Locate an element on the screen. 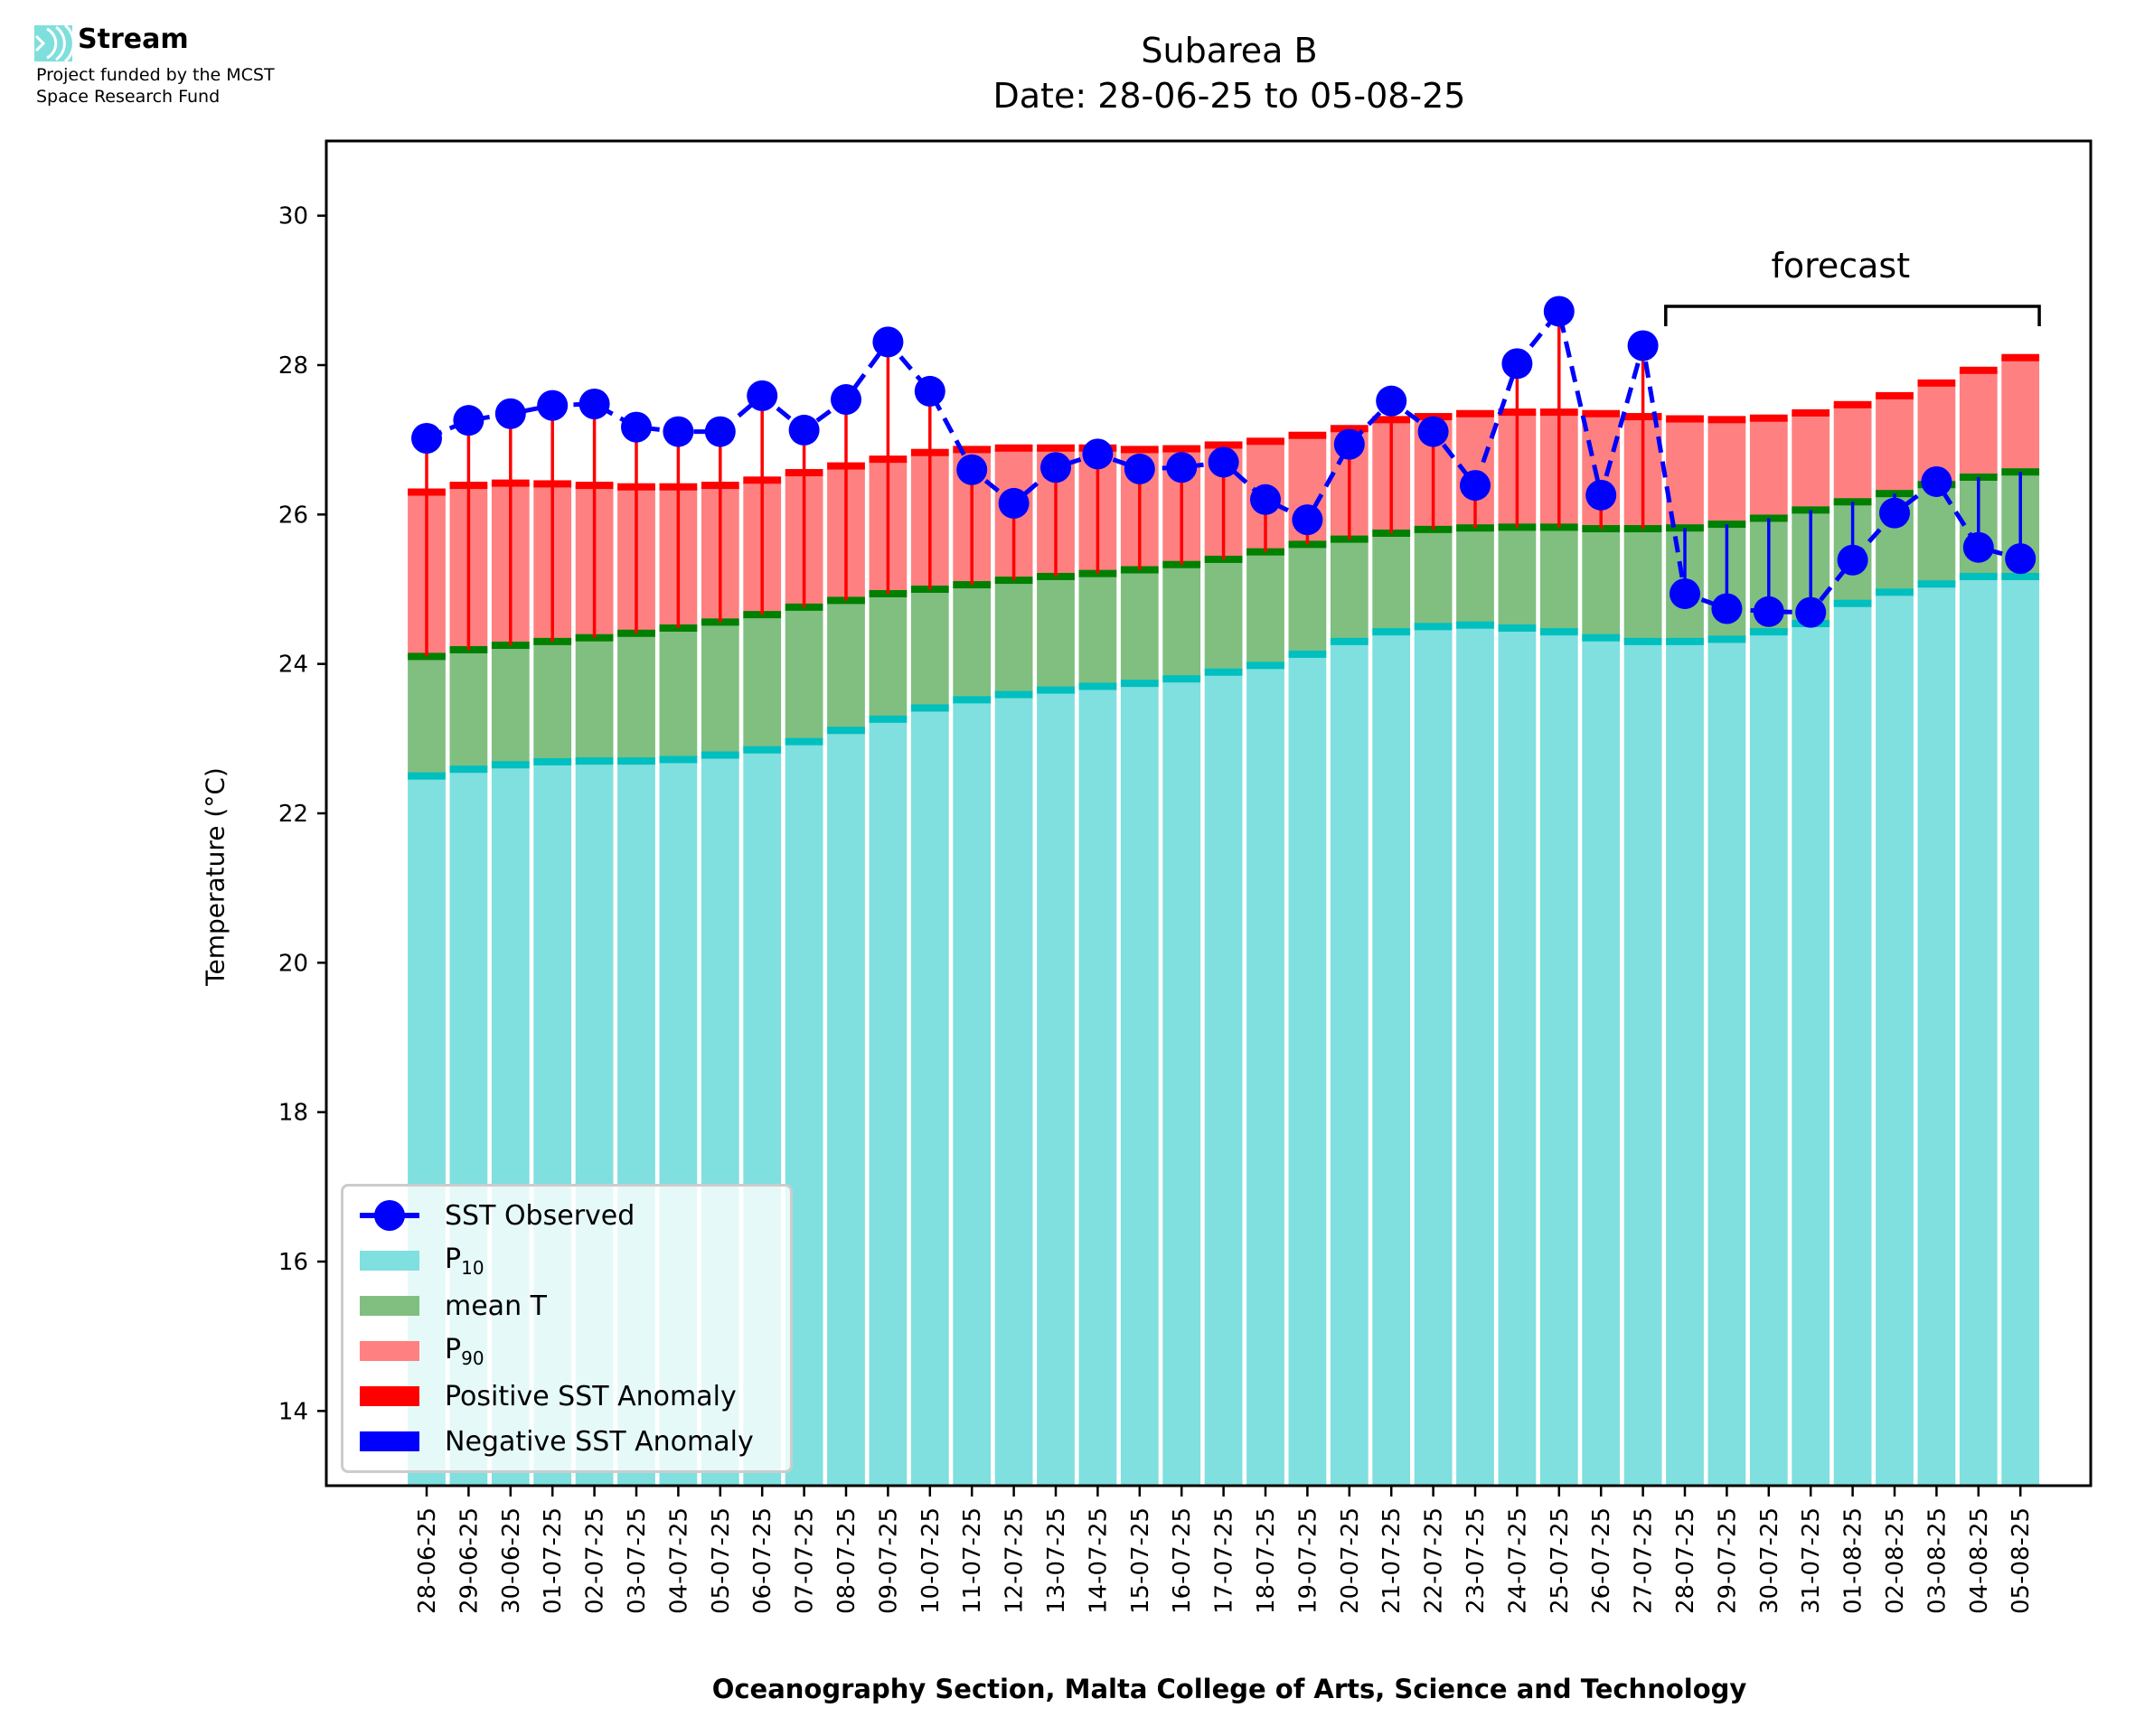 The width and height of the screenshot is (2154, 1736). x-tick-label: 05-07-25 is located at coordinates (721, 1560).